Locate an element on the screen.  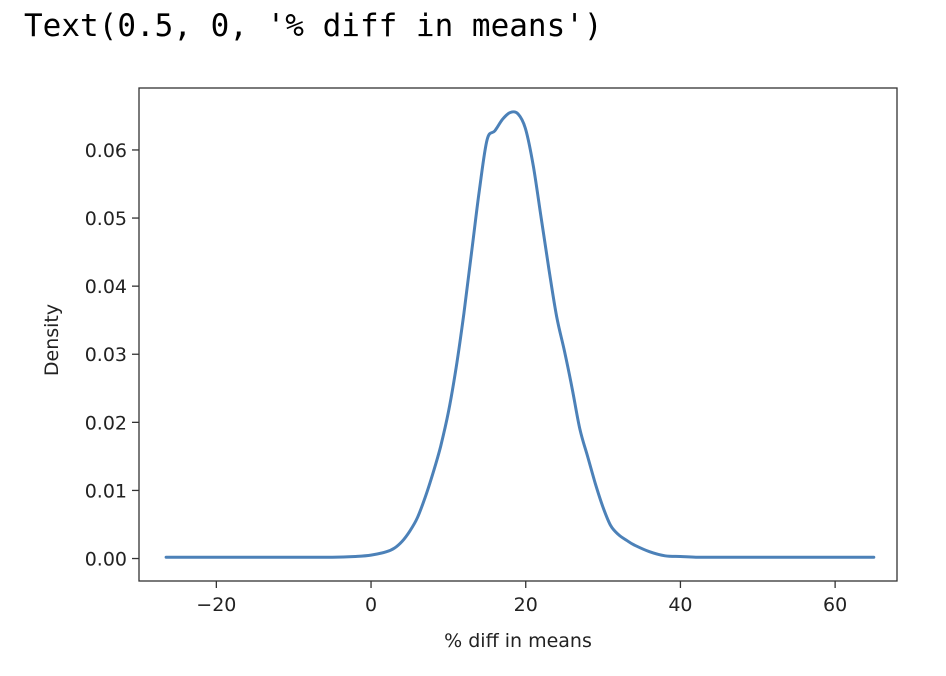
y-tick-label: 0.06 is located at coordinates (106, 151).